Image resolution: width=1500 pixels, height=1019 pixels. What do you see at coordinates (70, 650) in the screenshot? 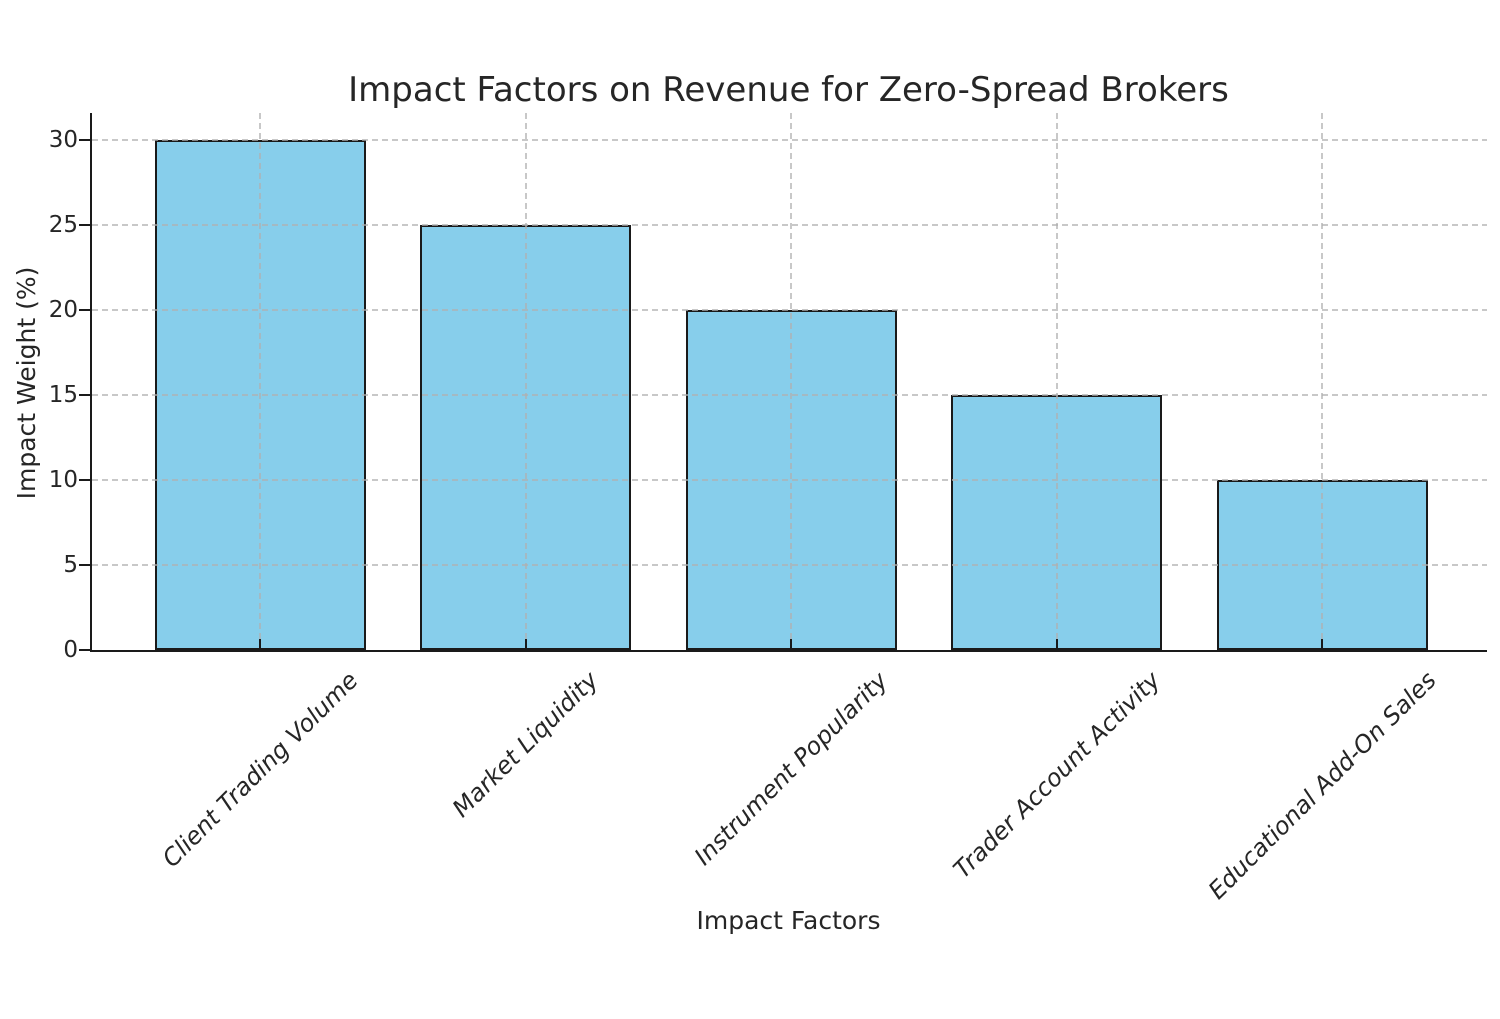
I see `y-tick-label-0: 0` at bounding box center [70, 650].